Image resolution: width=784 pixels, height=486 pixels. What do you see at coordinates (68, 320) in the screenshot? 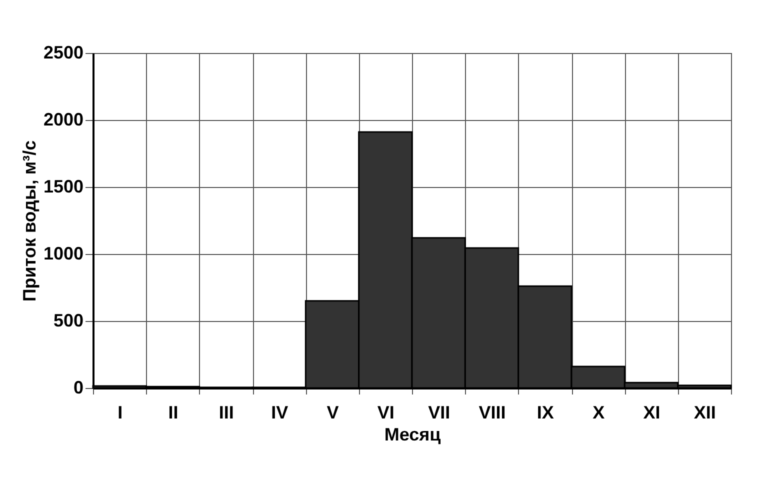
I see `y-tick-label: 500` at bounding box center [68, 320].